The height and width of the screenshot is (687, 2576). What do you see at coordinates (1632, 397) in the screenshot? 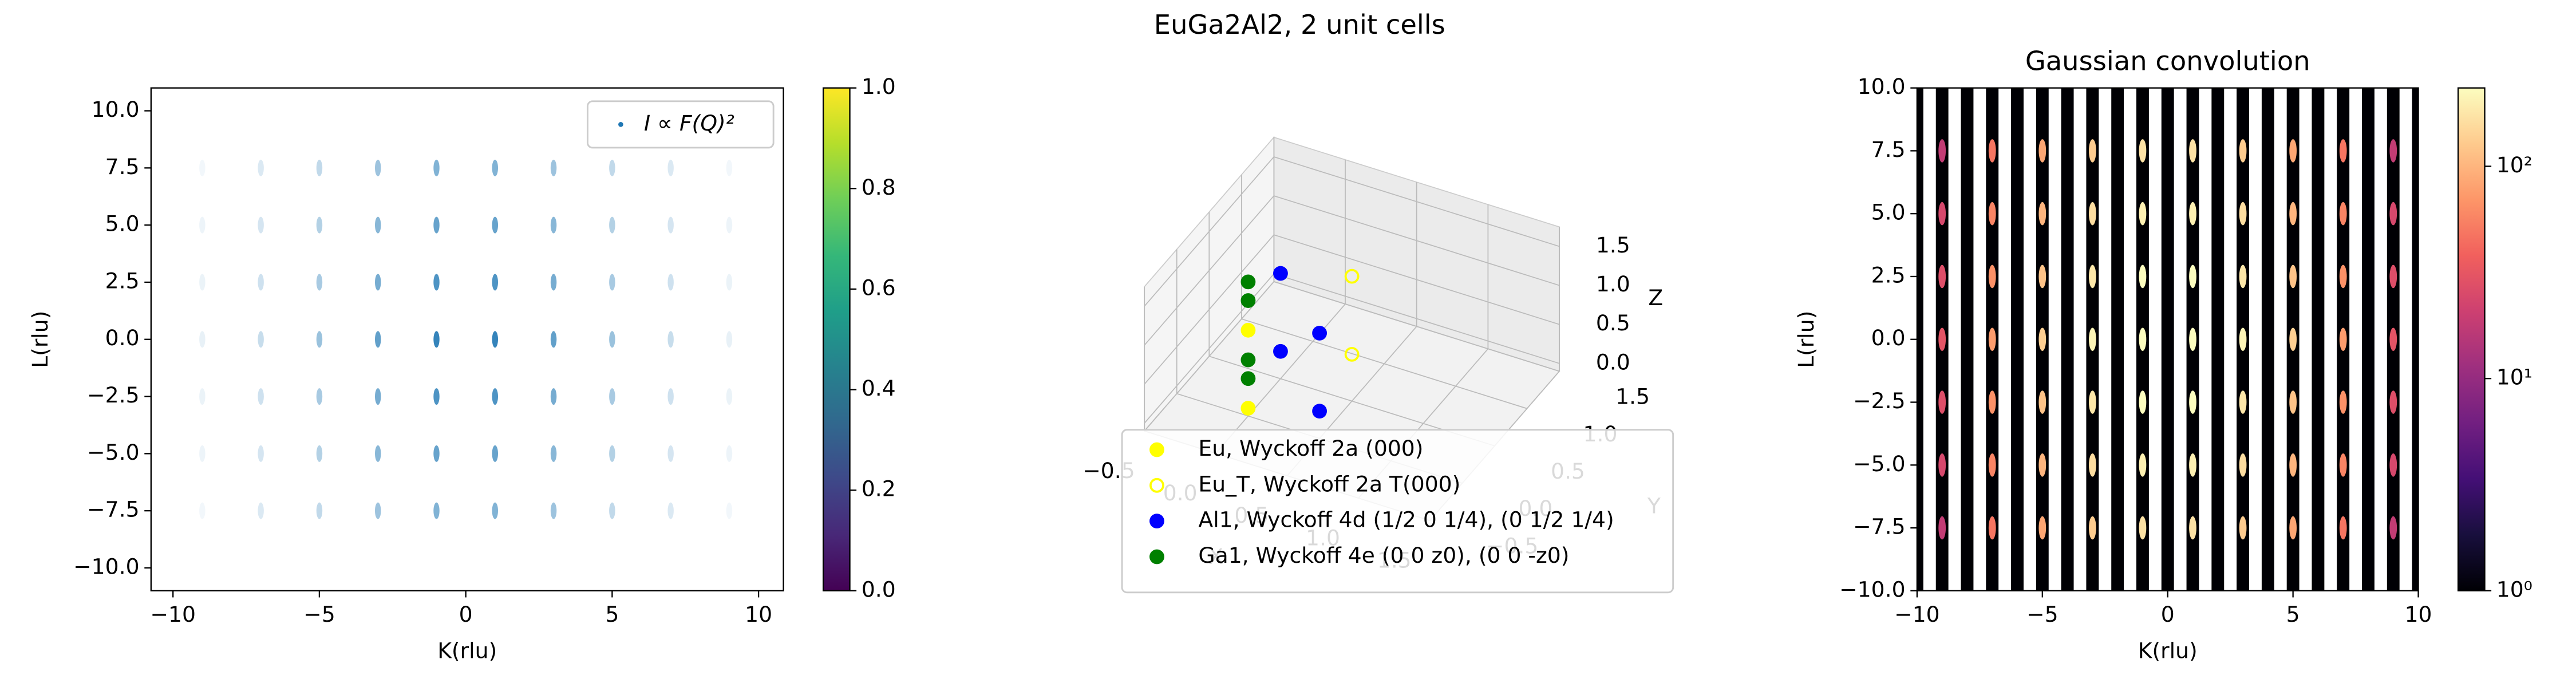
I see `y-tick-label: 1.5` at bounding box center [1632, 397].